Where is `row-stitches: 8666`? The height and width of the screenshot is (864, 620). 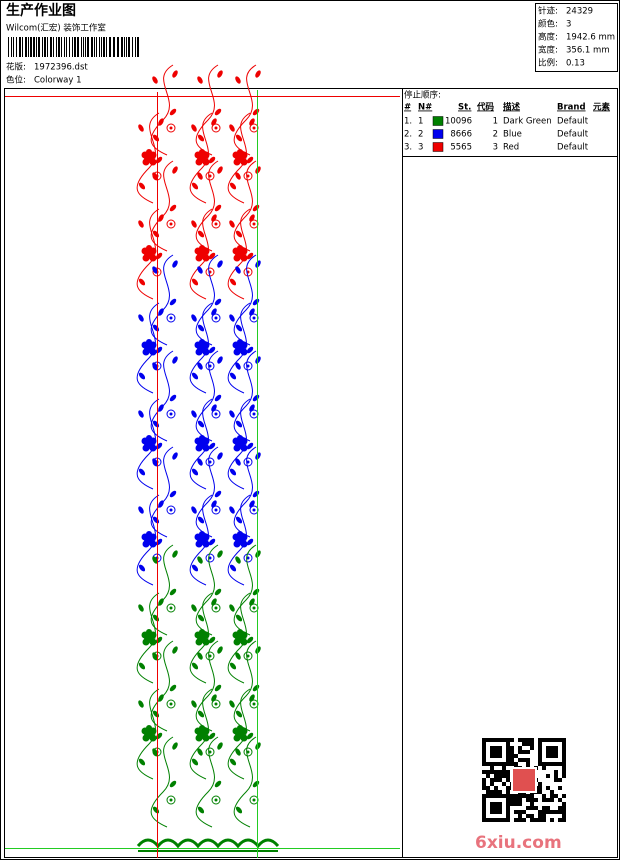 row-stitches: 8666 is located at coordinates (461, 135).